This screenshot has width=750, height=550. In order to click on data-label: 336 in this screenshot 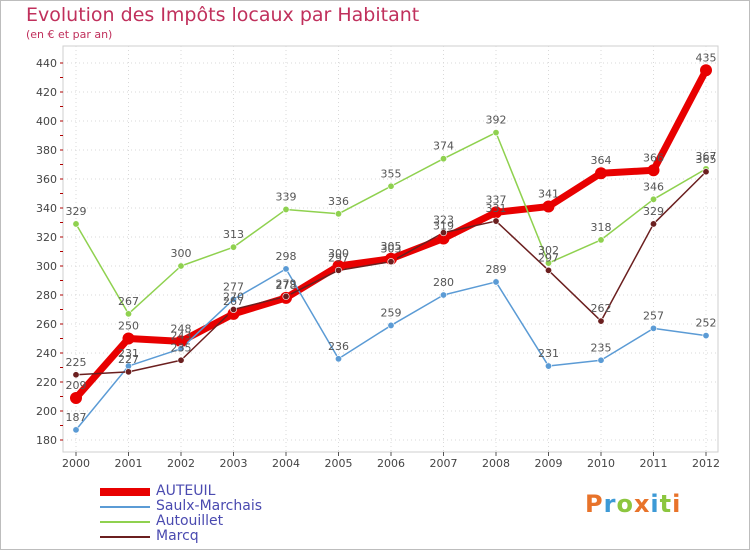, I will do `click(338, 201)`.